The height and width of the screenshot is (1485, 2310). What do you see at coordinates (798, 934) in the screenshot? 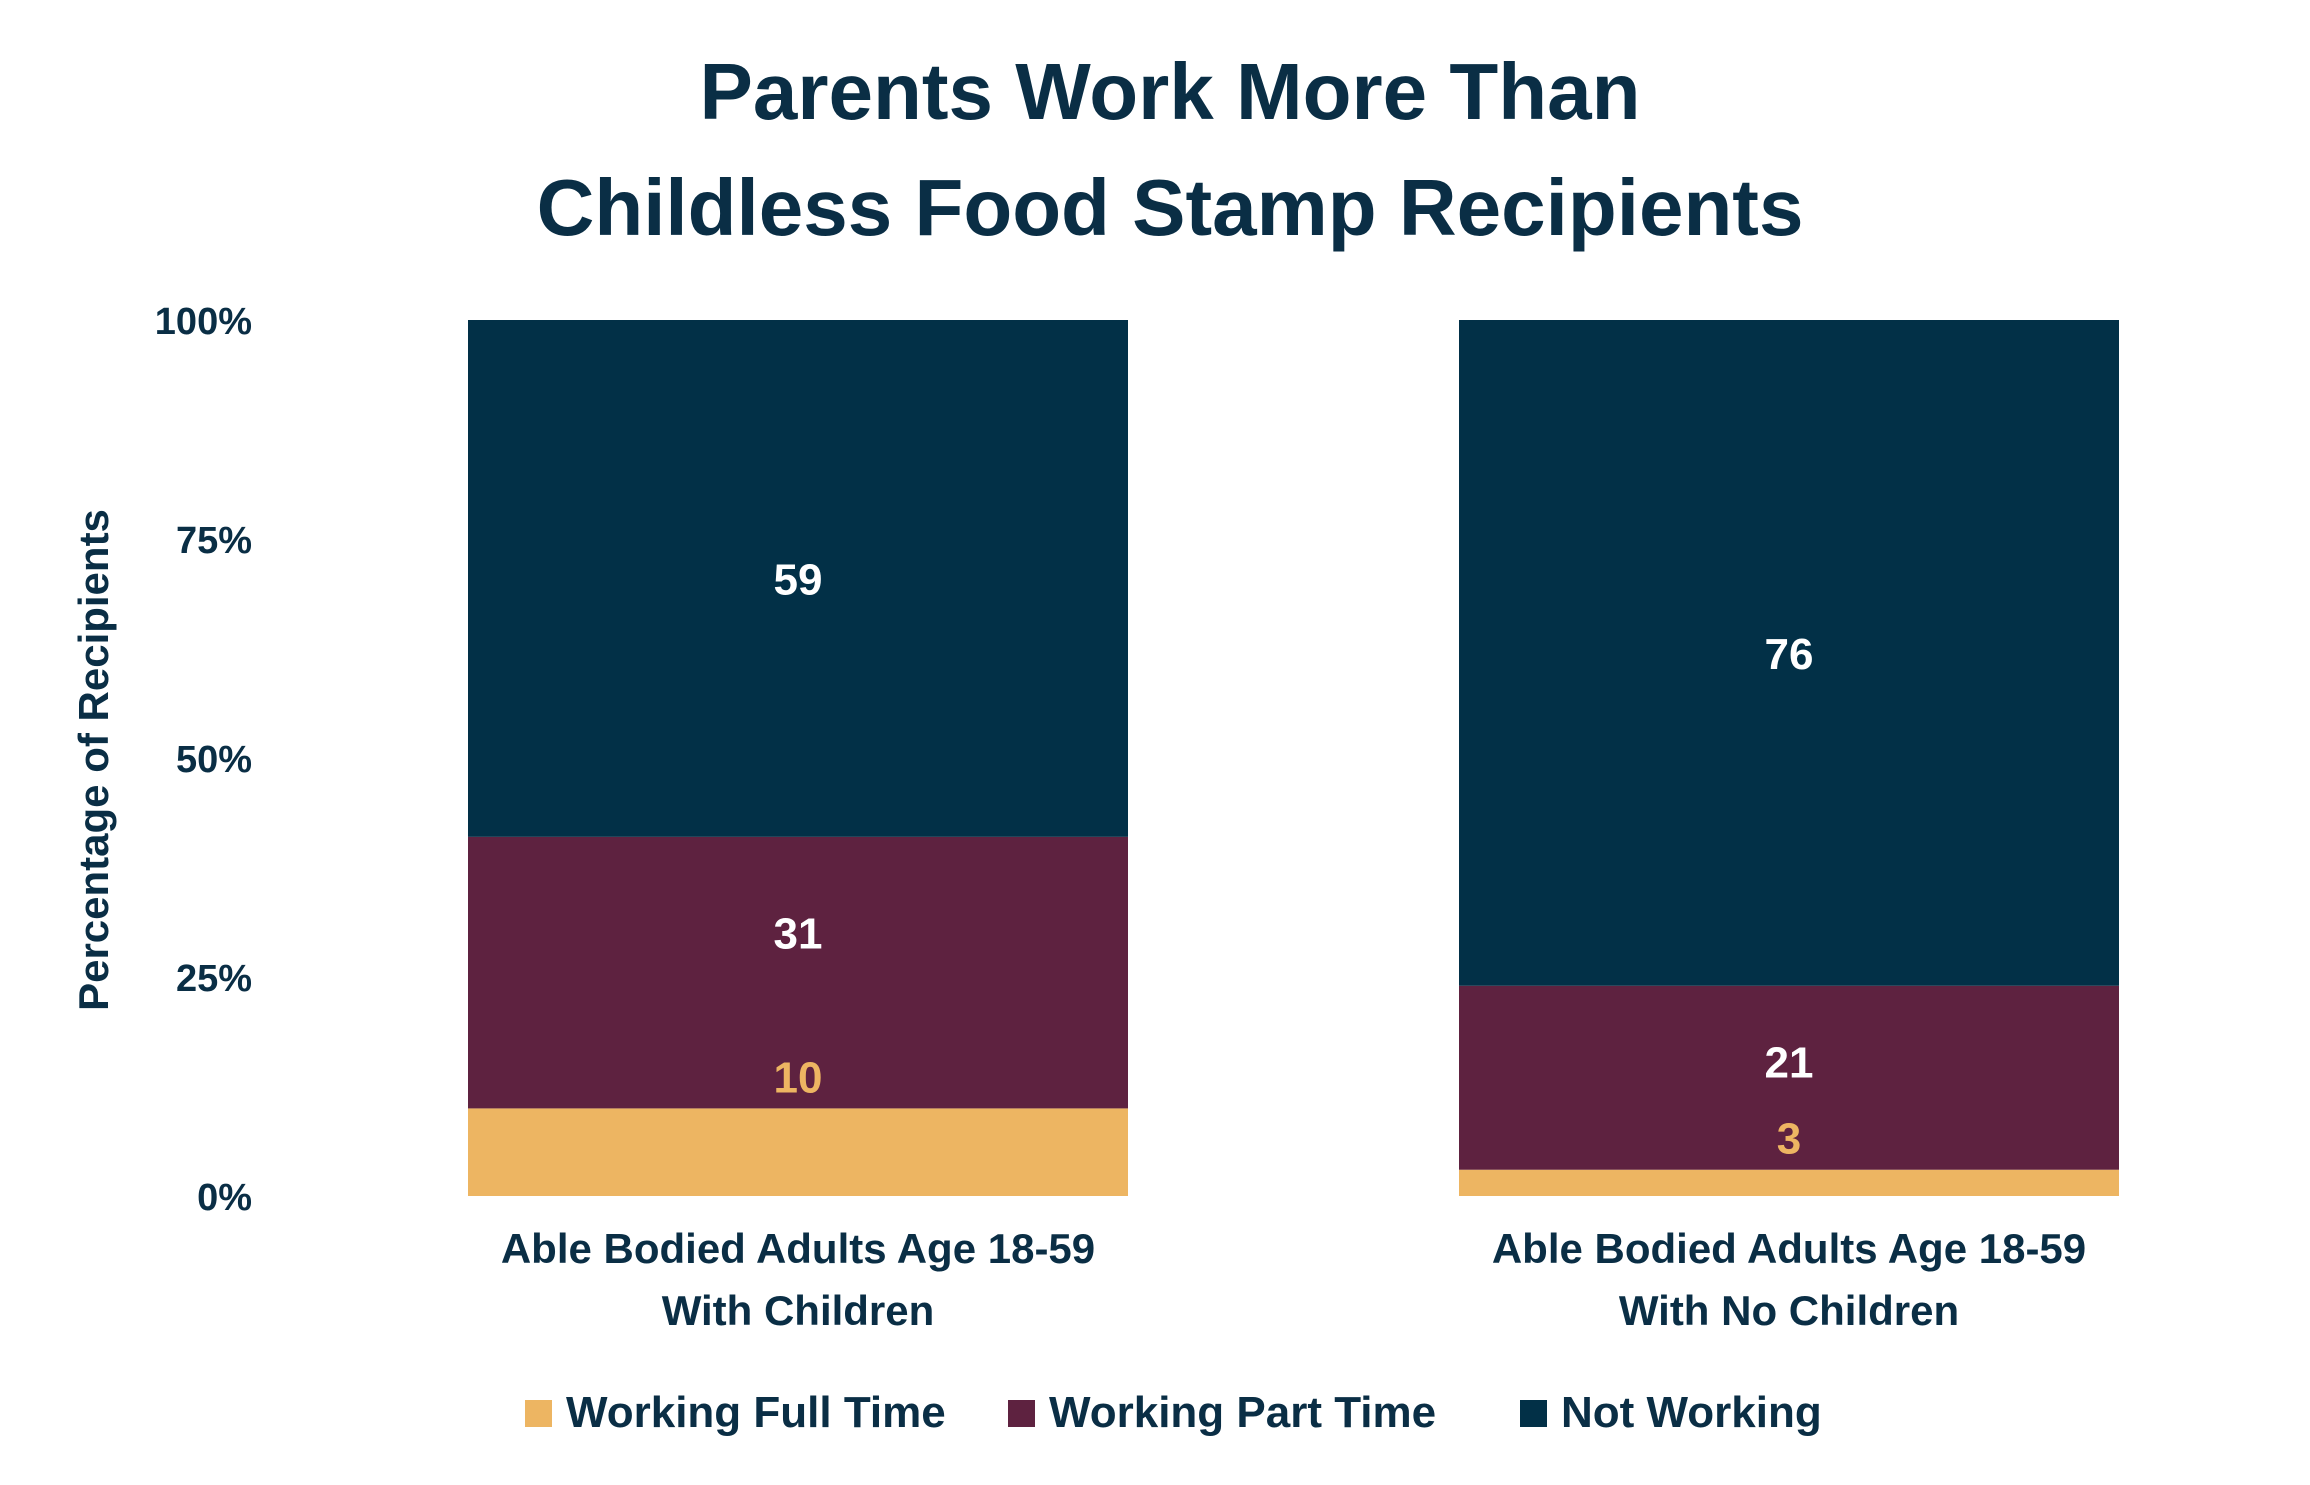
I see `data-label: 31` at bounding box center [798, 934].